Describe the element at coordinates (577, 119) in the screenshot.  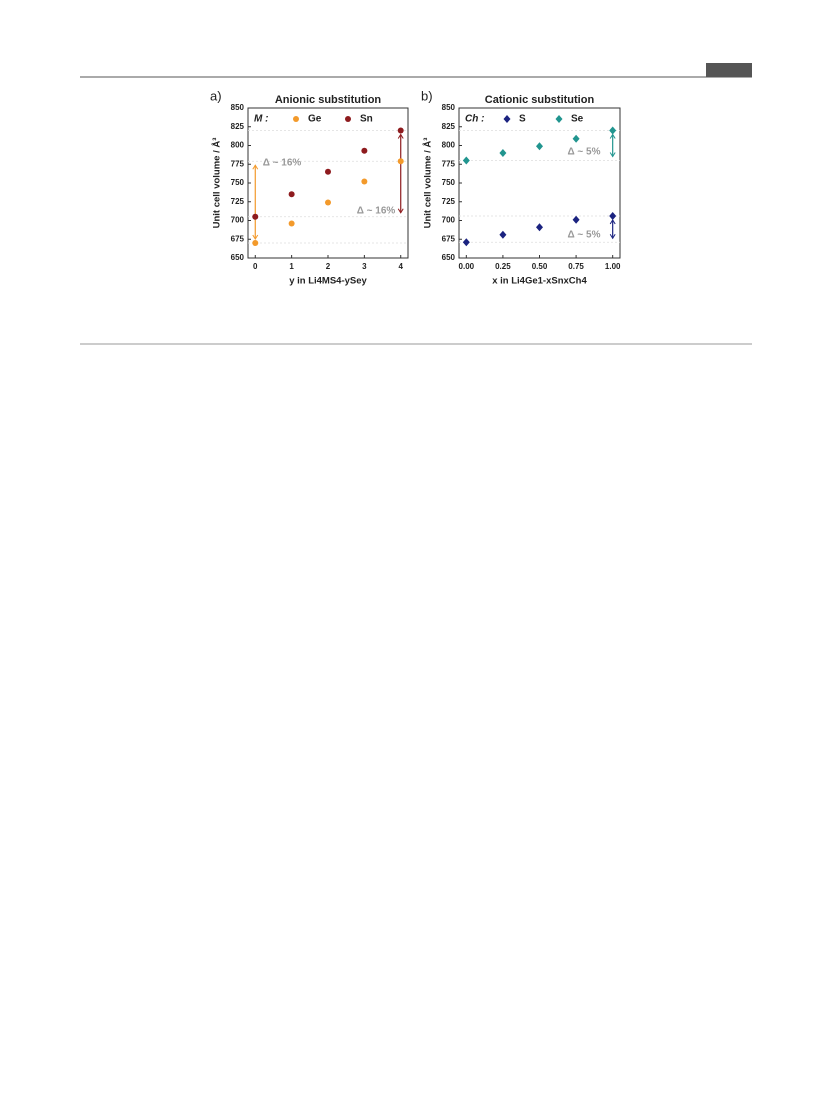
I see `legend-label: Se` at that location.